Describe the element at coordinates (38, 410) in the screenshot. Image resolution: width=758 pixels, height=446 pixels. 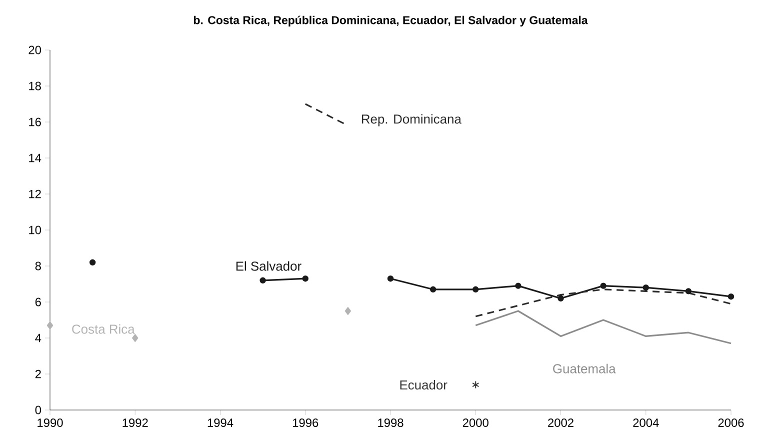
I see `y-tick-label: 0` at that location.